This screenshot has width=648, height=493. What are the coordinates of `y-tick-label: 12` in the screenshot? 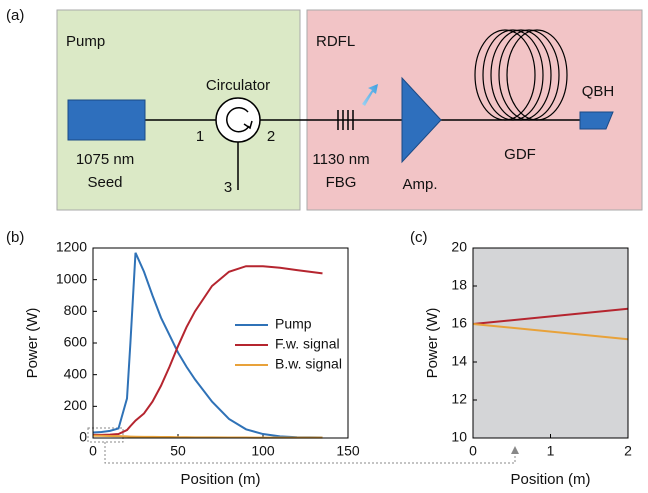 It's located at (459, 399).